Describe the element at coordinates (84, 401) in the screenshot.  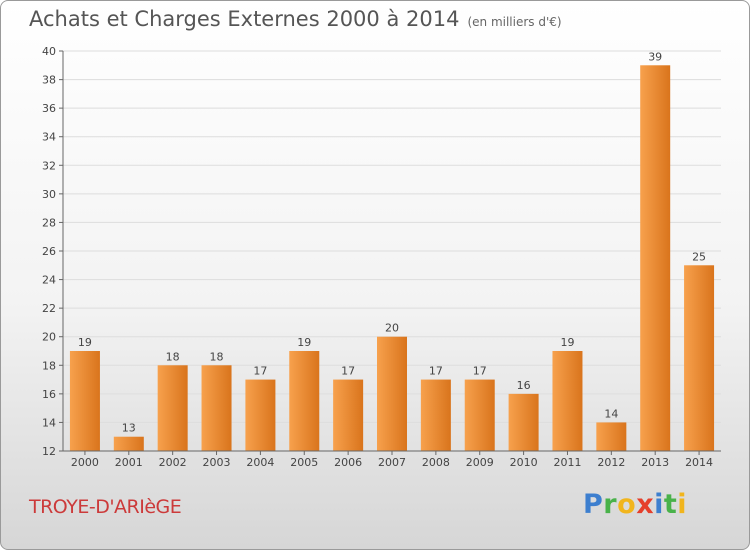
I see `bar-2000` at that location.